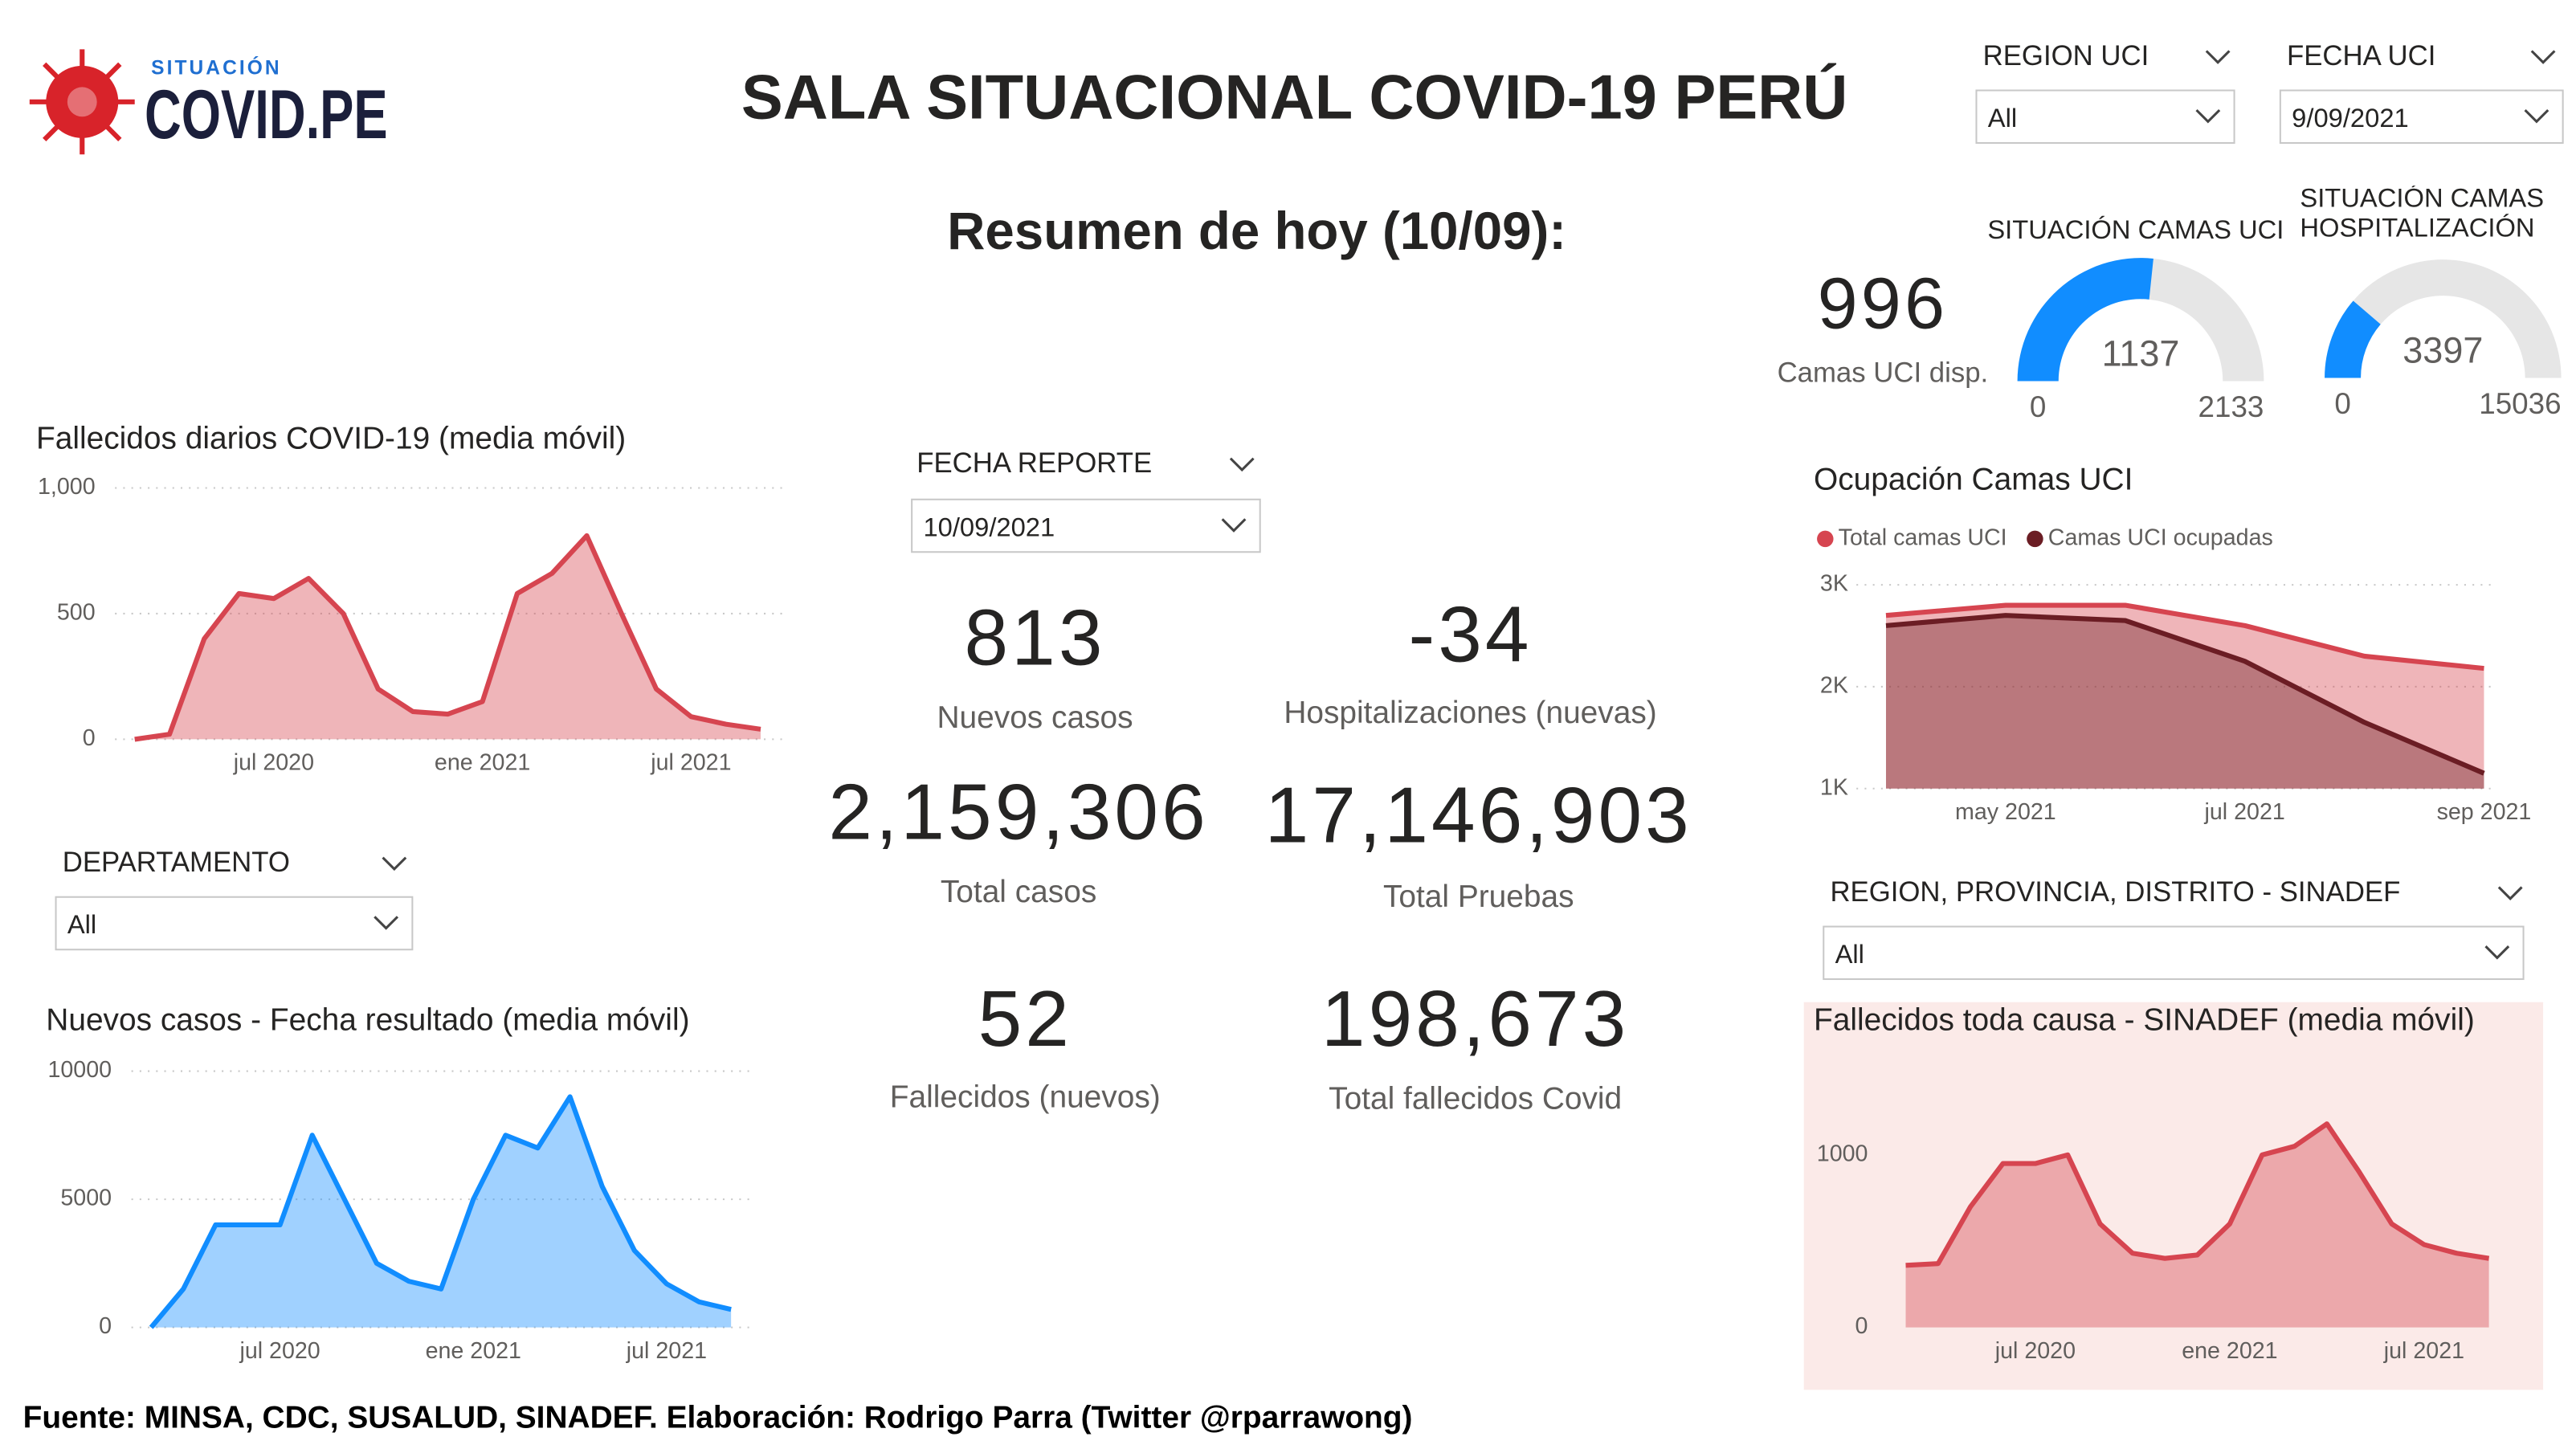  What do you see at coordinates (2520, 403) in the screenshot?
I see `gauge-max: 15036` at bounding box center [2520, 403].